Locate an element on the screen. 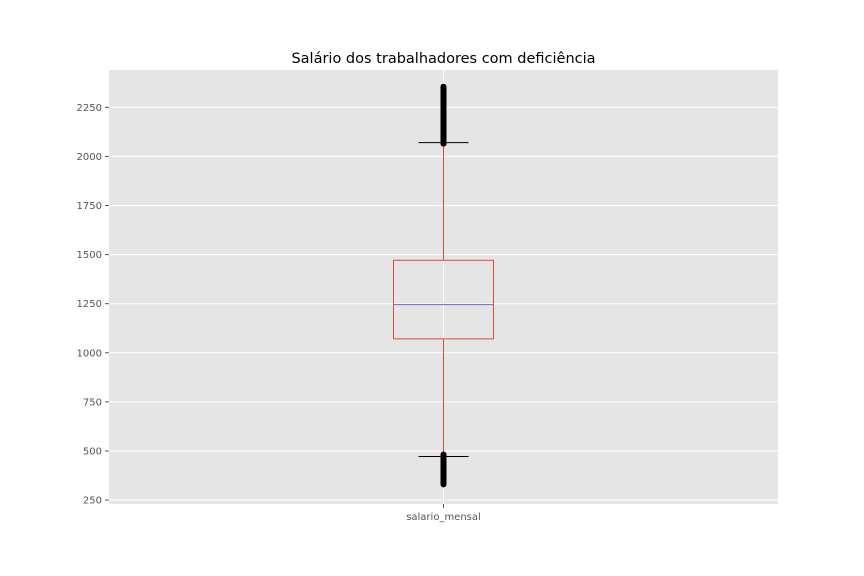 The image size is (864, 576). y-axis: 250 500 750 1000 1250 1500 1750 2000 2250 is located at coordinates (93, 305).